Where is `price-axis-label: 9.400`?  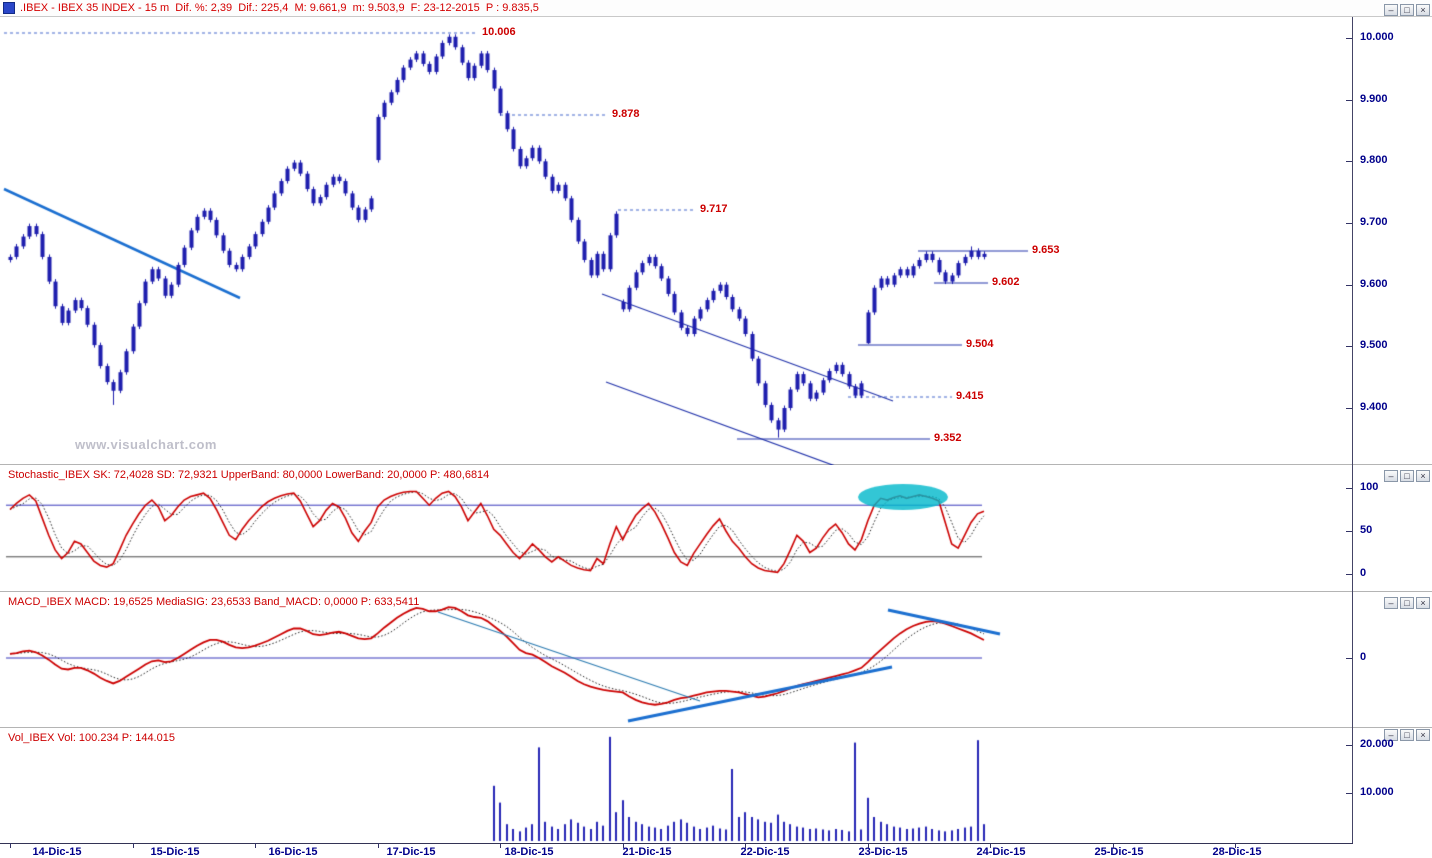
price-axis-label: 9.400 is located at coordinates (1374, 407).